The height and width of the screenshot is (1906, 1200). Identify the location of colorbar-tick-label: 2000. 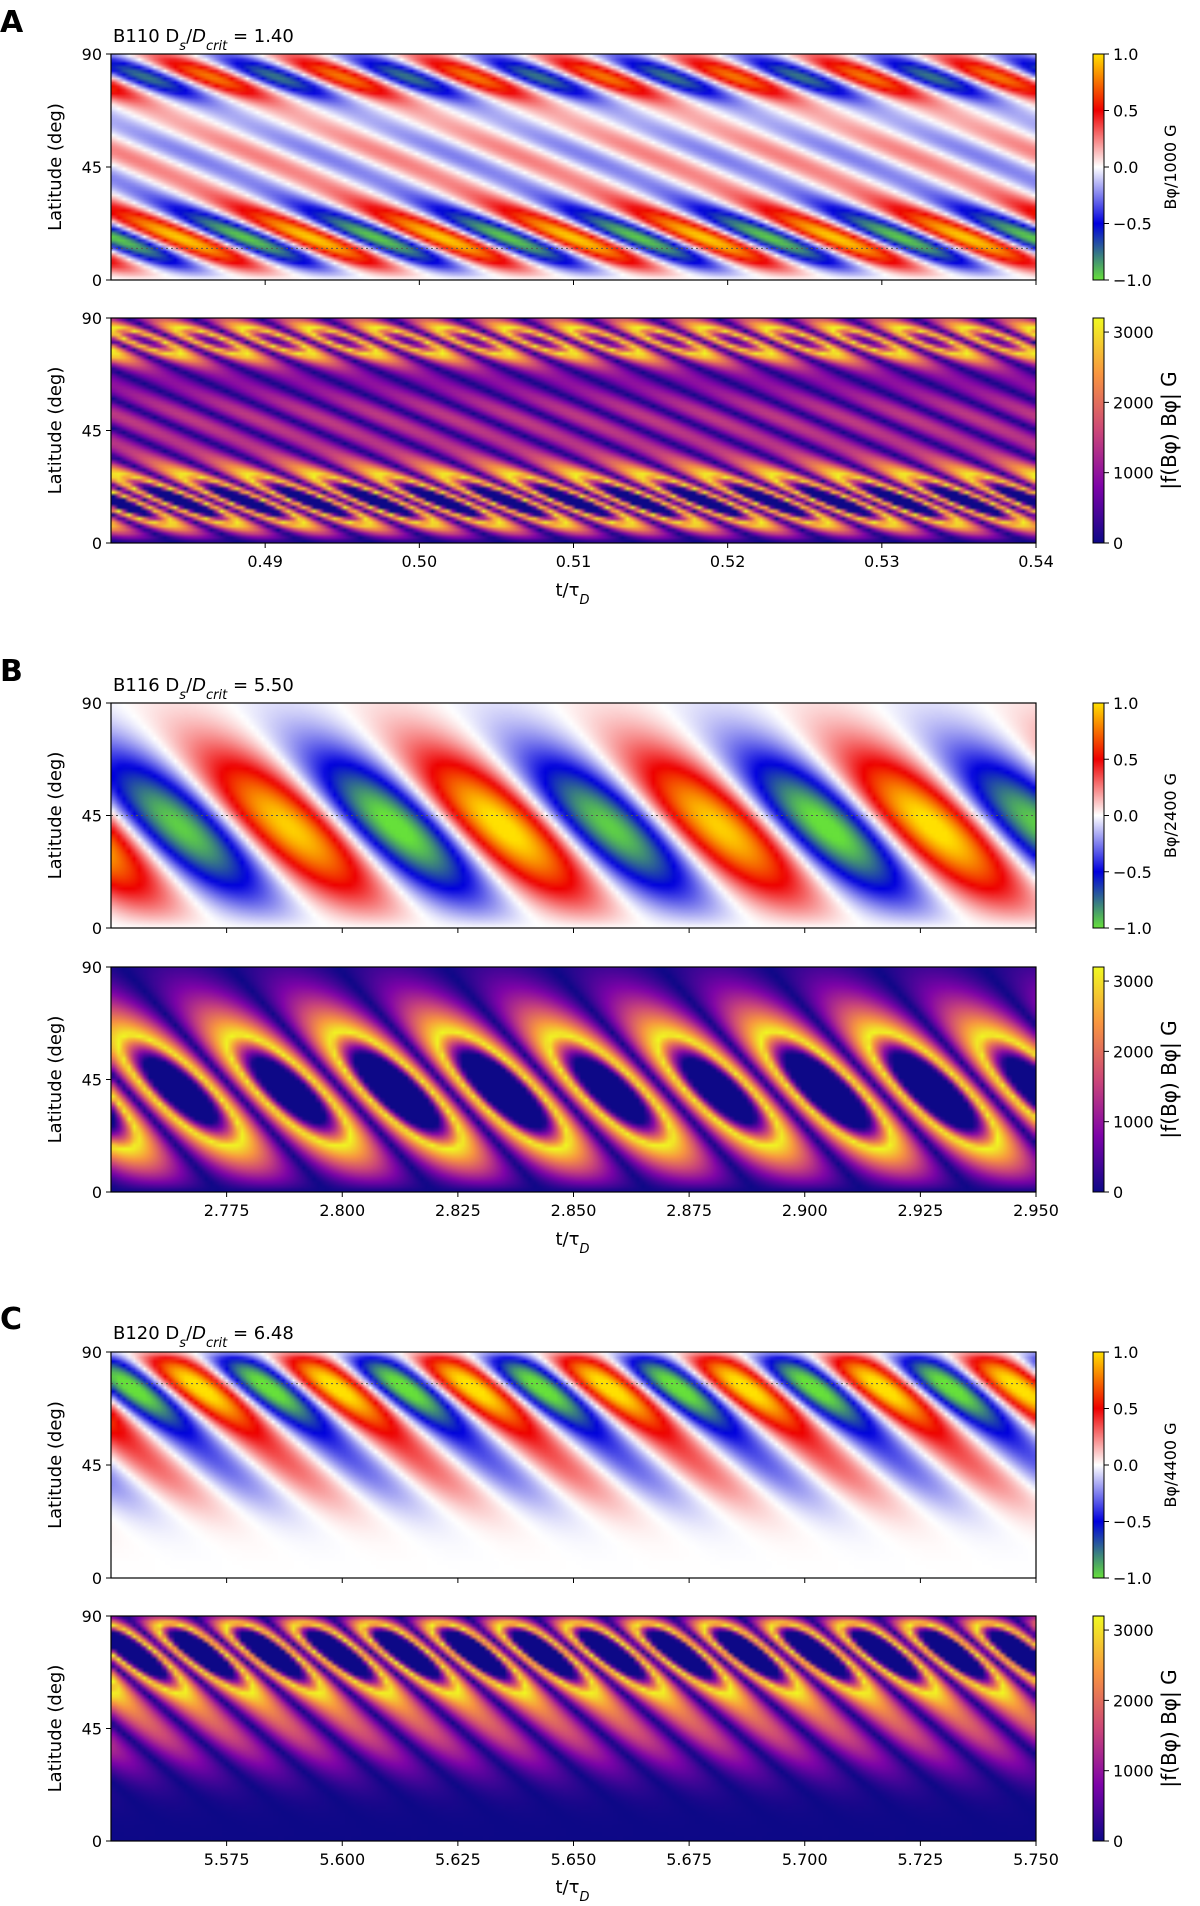
(1133, 1700).